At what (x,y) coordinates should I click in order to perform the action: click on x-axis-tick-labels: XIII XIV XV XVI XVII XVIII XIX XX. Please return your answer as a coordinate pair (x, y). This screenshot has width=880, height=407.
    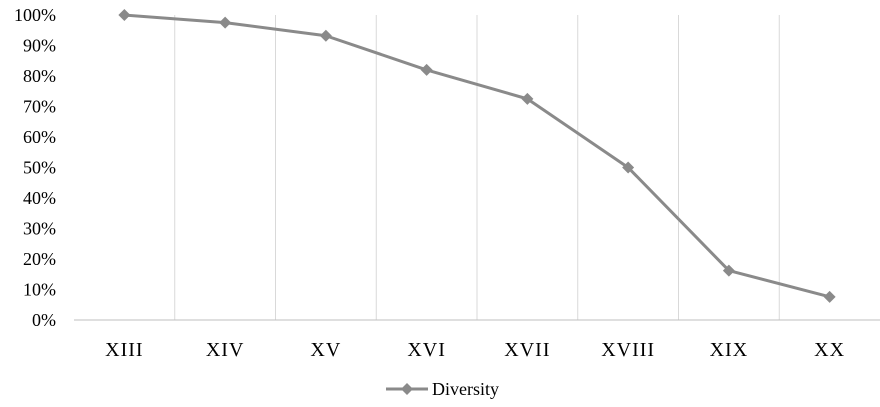
    Looking at the image, I should click on (475, 350).